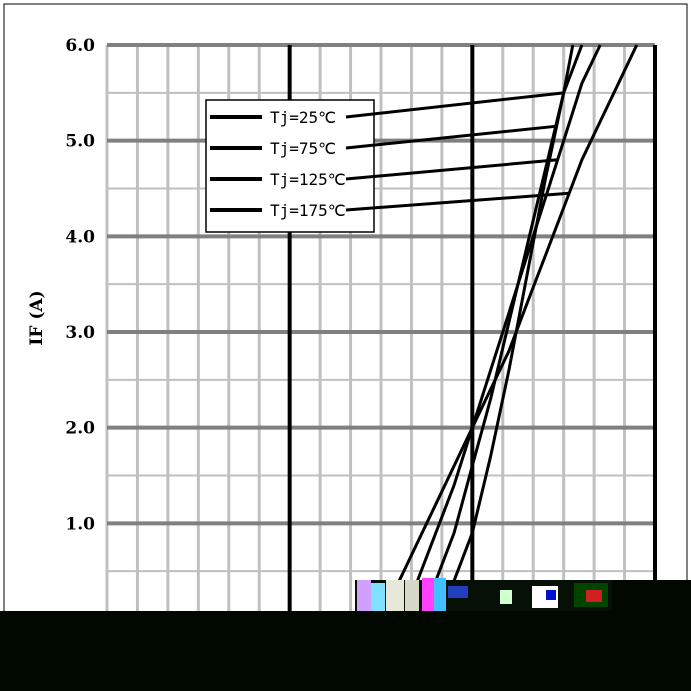  Describe the element at coordinates (457, 151) in the screenshot. I see `legend-leader-lines` at that location.